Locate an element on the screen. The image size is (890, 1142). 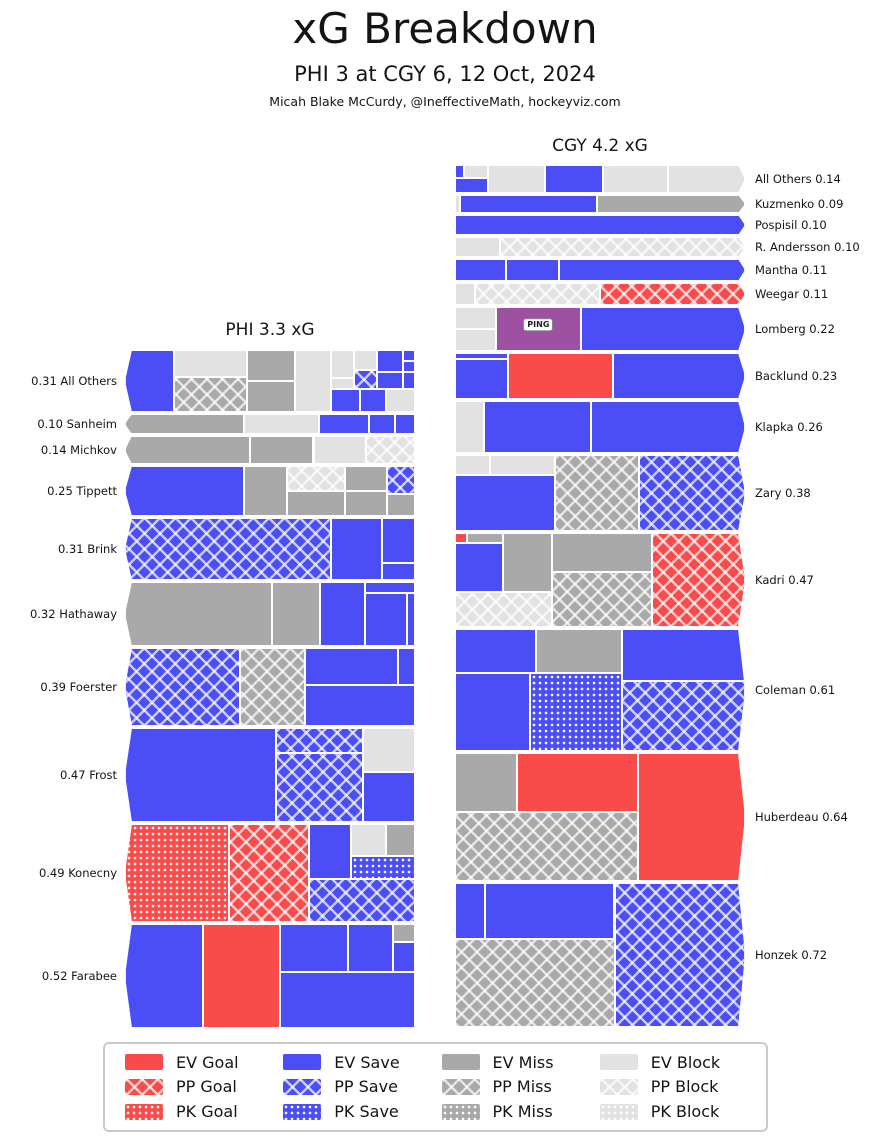
legend-label: PK Block is located at coordinates (685, 1112).